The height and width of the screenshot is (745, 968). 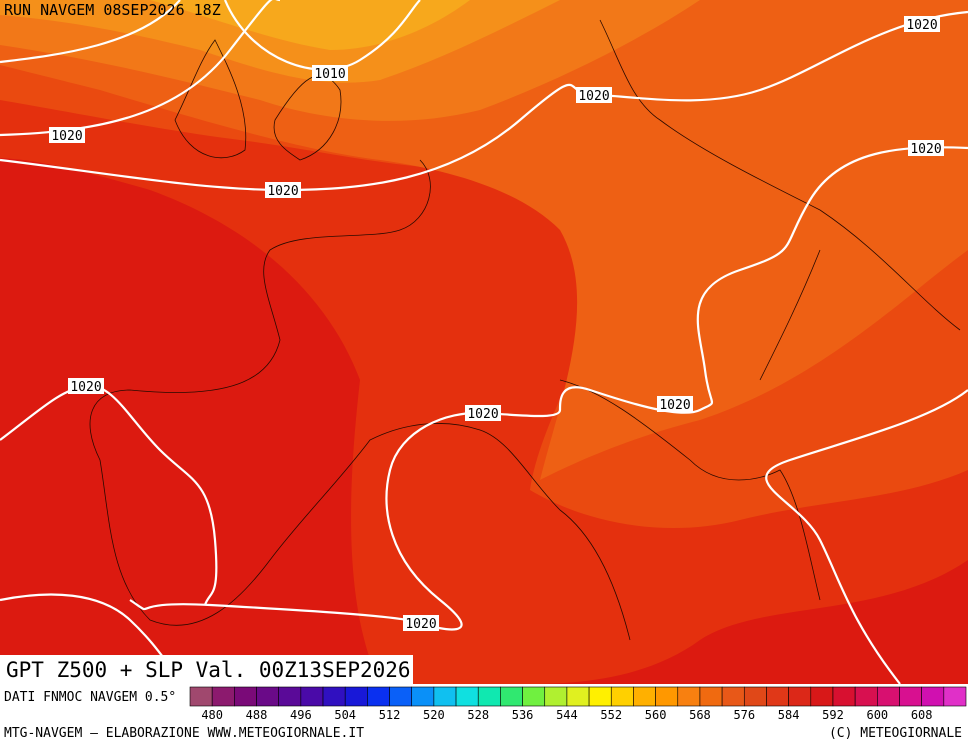 What do you see at coordinates (895, 733) in the screenshot?
I see `footer-right: (C) METEOGIORNALE` at bounding box center [895, 733].